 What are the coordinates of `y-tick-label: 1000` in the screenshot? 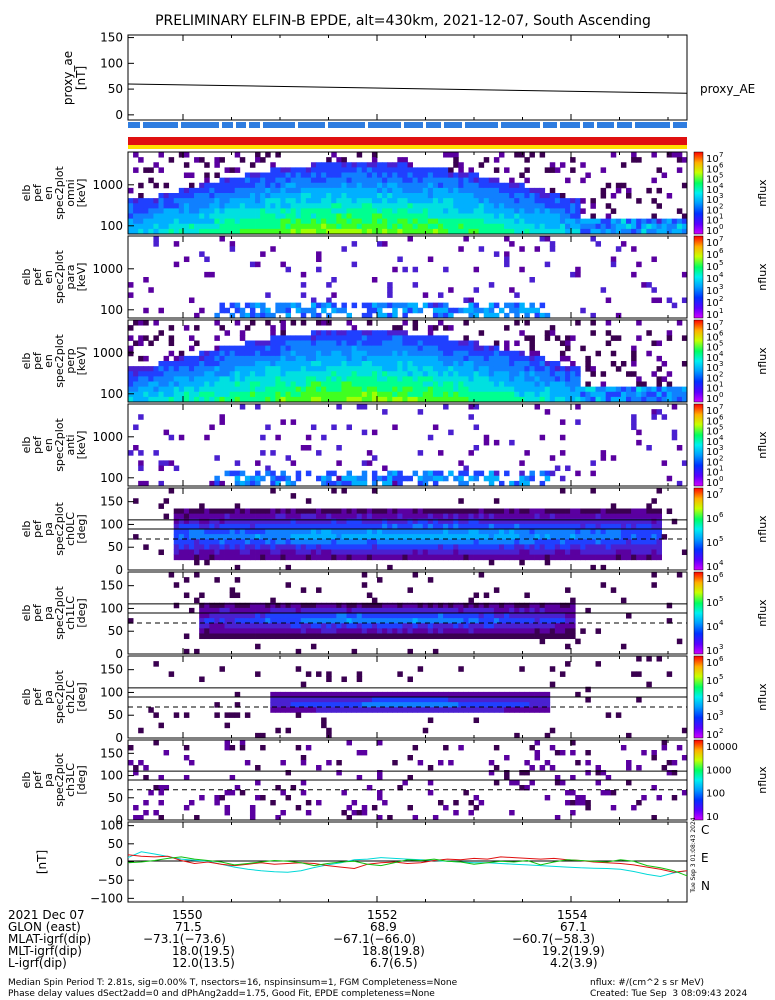 It's located at (107, 353).